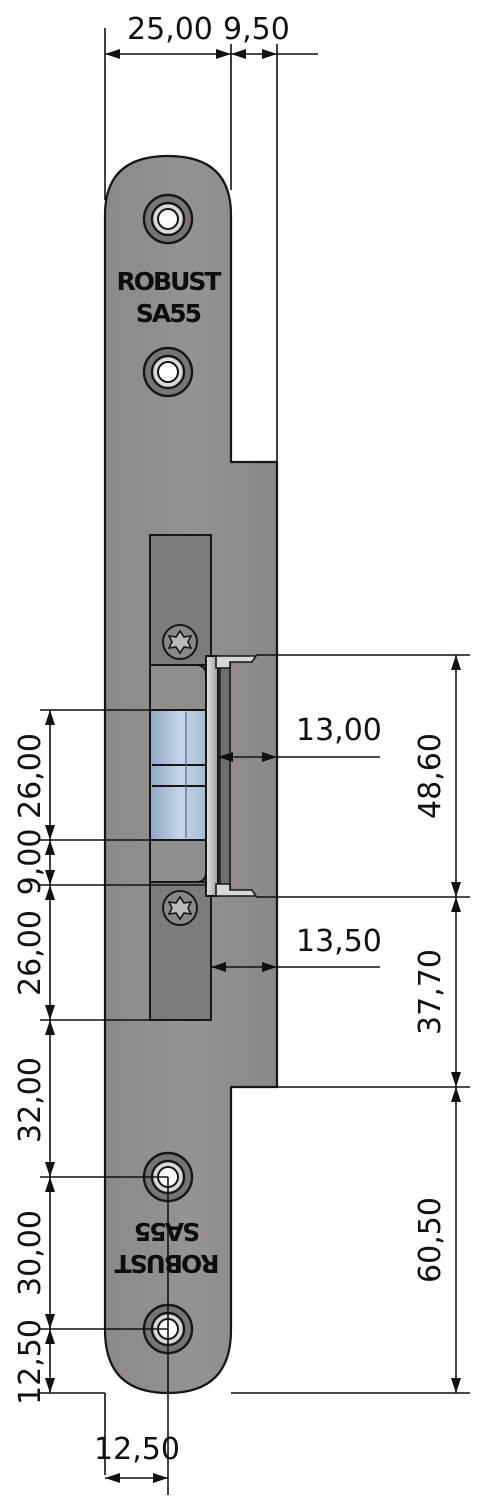  Describe the element at coordinates (30, 862) in the screenshot. I see `dim-left-gap: 9,00` at that location.